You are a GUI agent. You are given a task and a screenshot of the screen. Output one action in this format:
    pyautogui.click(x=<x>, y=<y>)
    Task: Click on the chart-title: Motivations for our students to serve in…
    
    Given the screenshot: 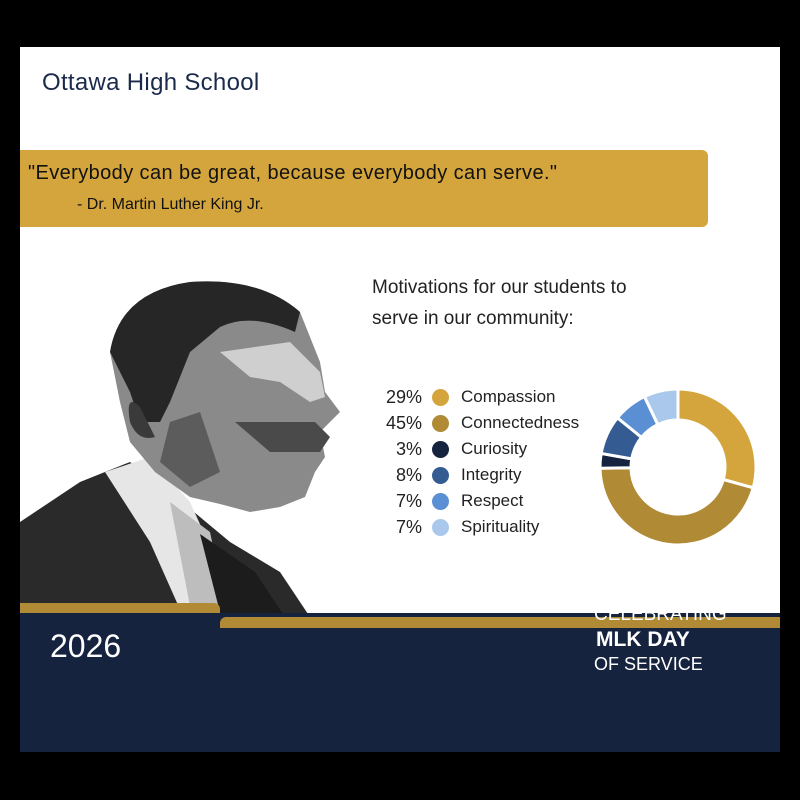 What is the action you would take?
    pyautogui.click(x=499, y=303)
    